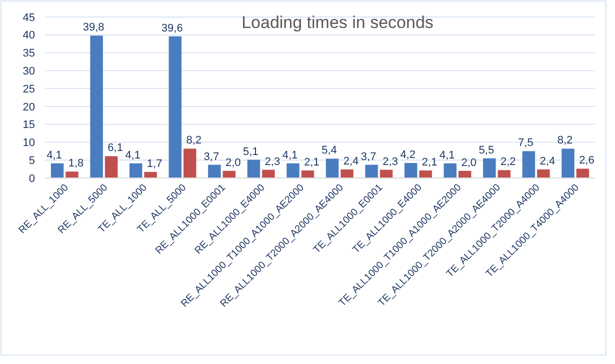 The image size is (615, 364). Describe the element at coordinates (93, 28) in the screenshot. I see `data-label: 39,8` at that location.